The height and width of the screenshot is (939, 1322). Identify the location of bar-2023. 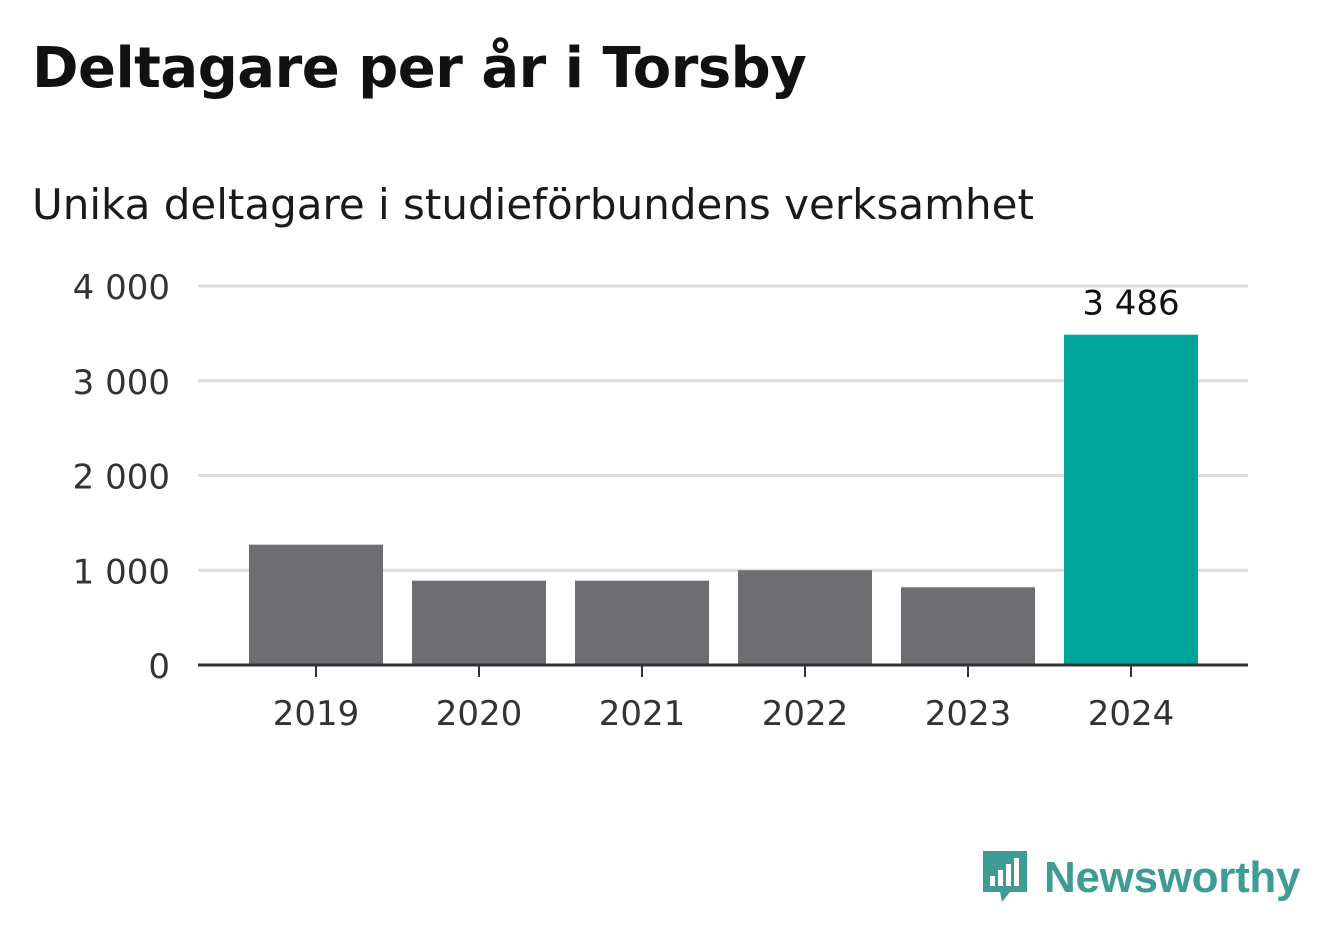
(968, 626).